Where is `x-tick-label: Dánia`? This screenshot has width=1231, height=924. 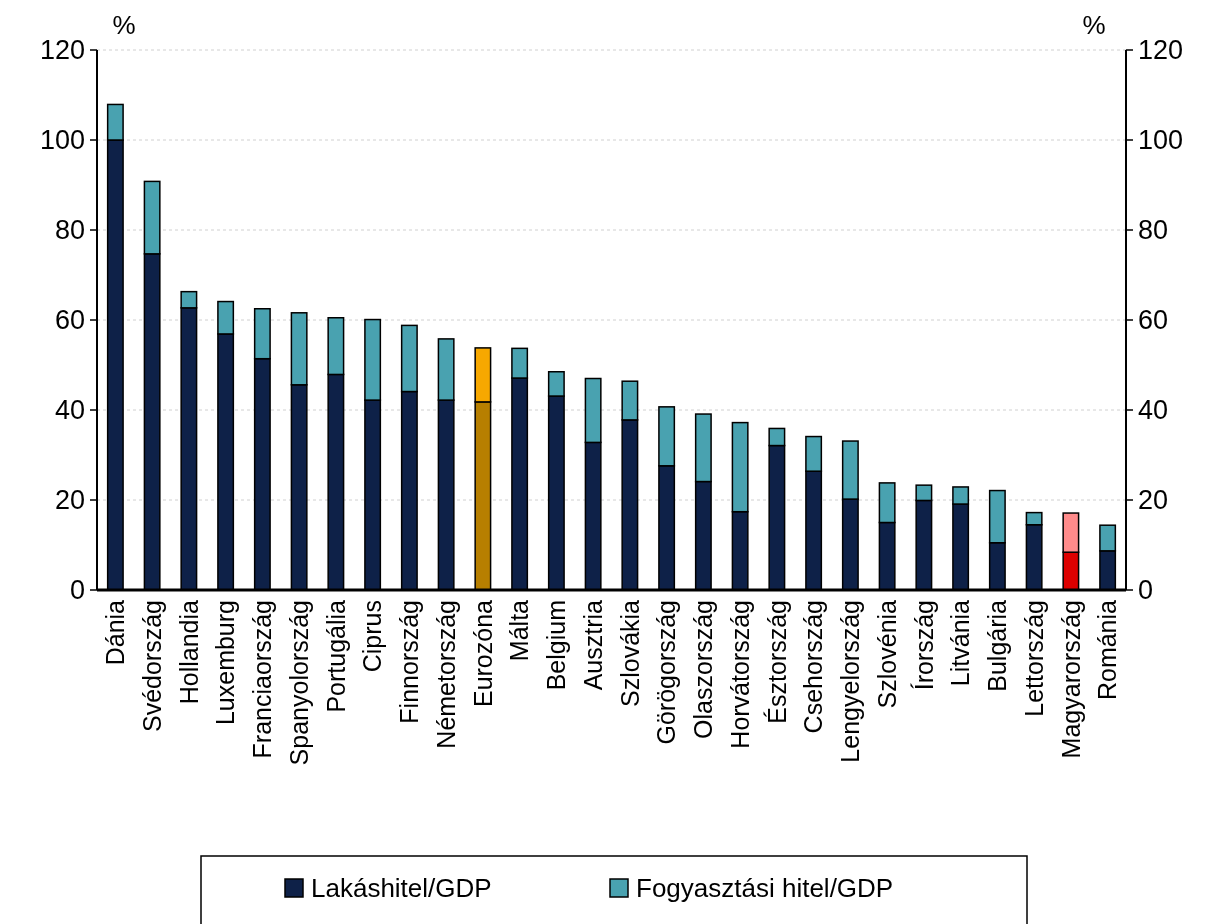 x-tick-label: Dánia is located at coordinates (115, 632).